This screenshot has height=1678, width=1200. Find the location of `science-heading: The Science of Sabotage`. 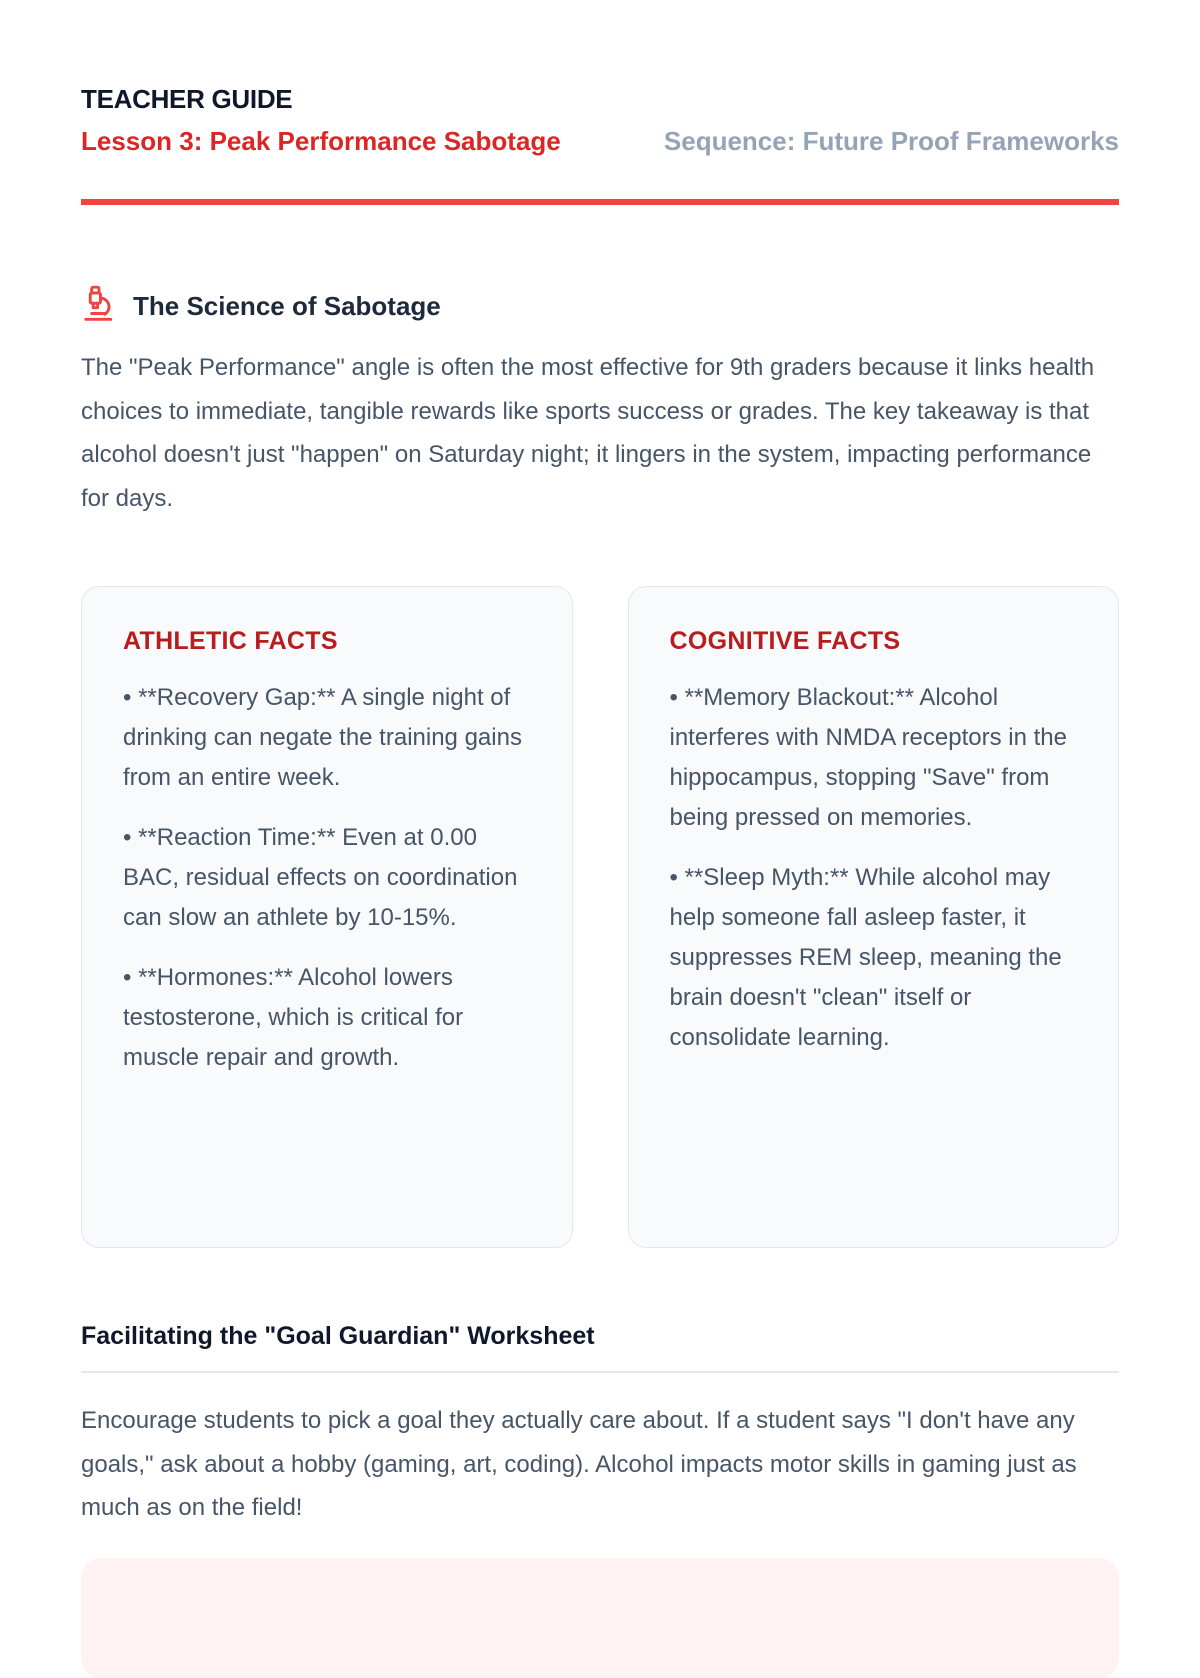

science-heading: The Science of Sabotage is located at coordinates (287, 306).